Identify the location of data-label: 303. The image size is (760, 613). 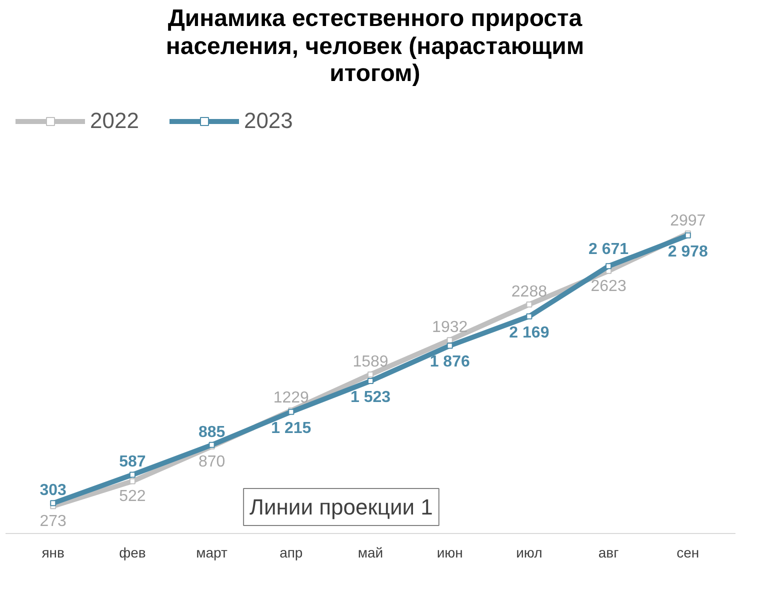
(53, 490).